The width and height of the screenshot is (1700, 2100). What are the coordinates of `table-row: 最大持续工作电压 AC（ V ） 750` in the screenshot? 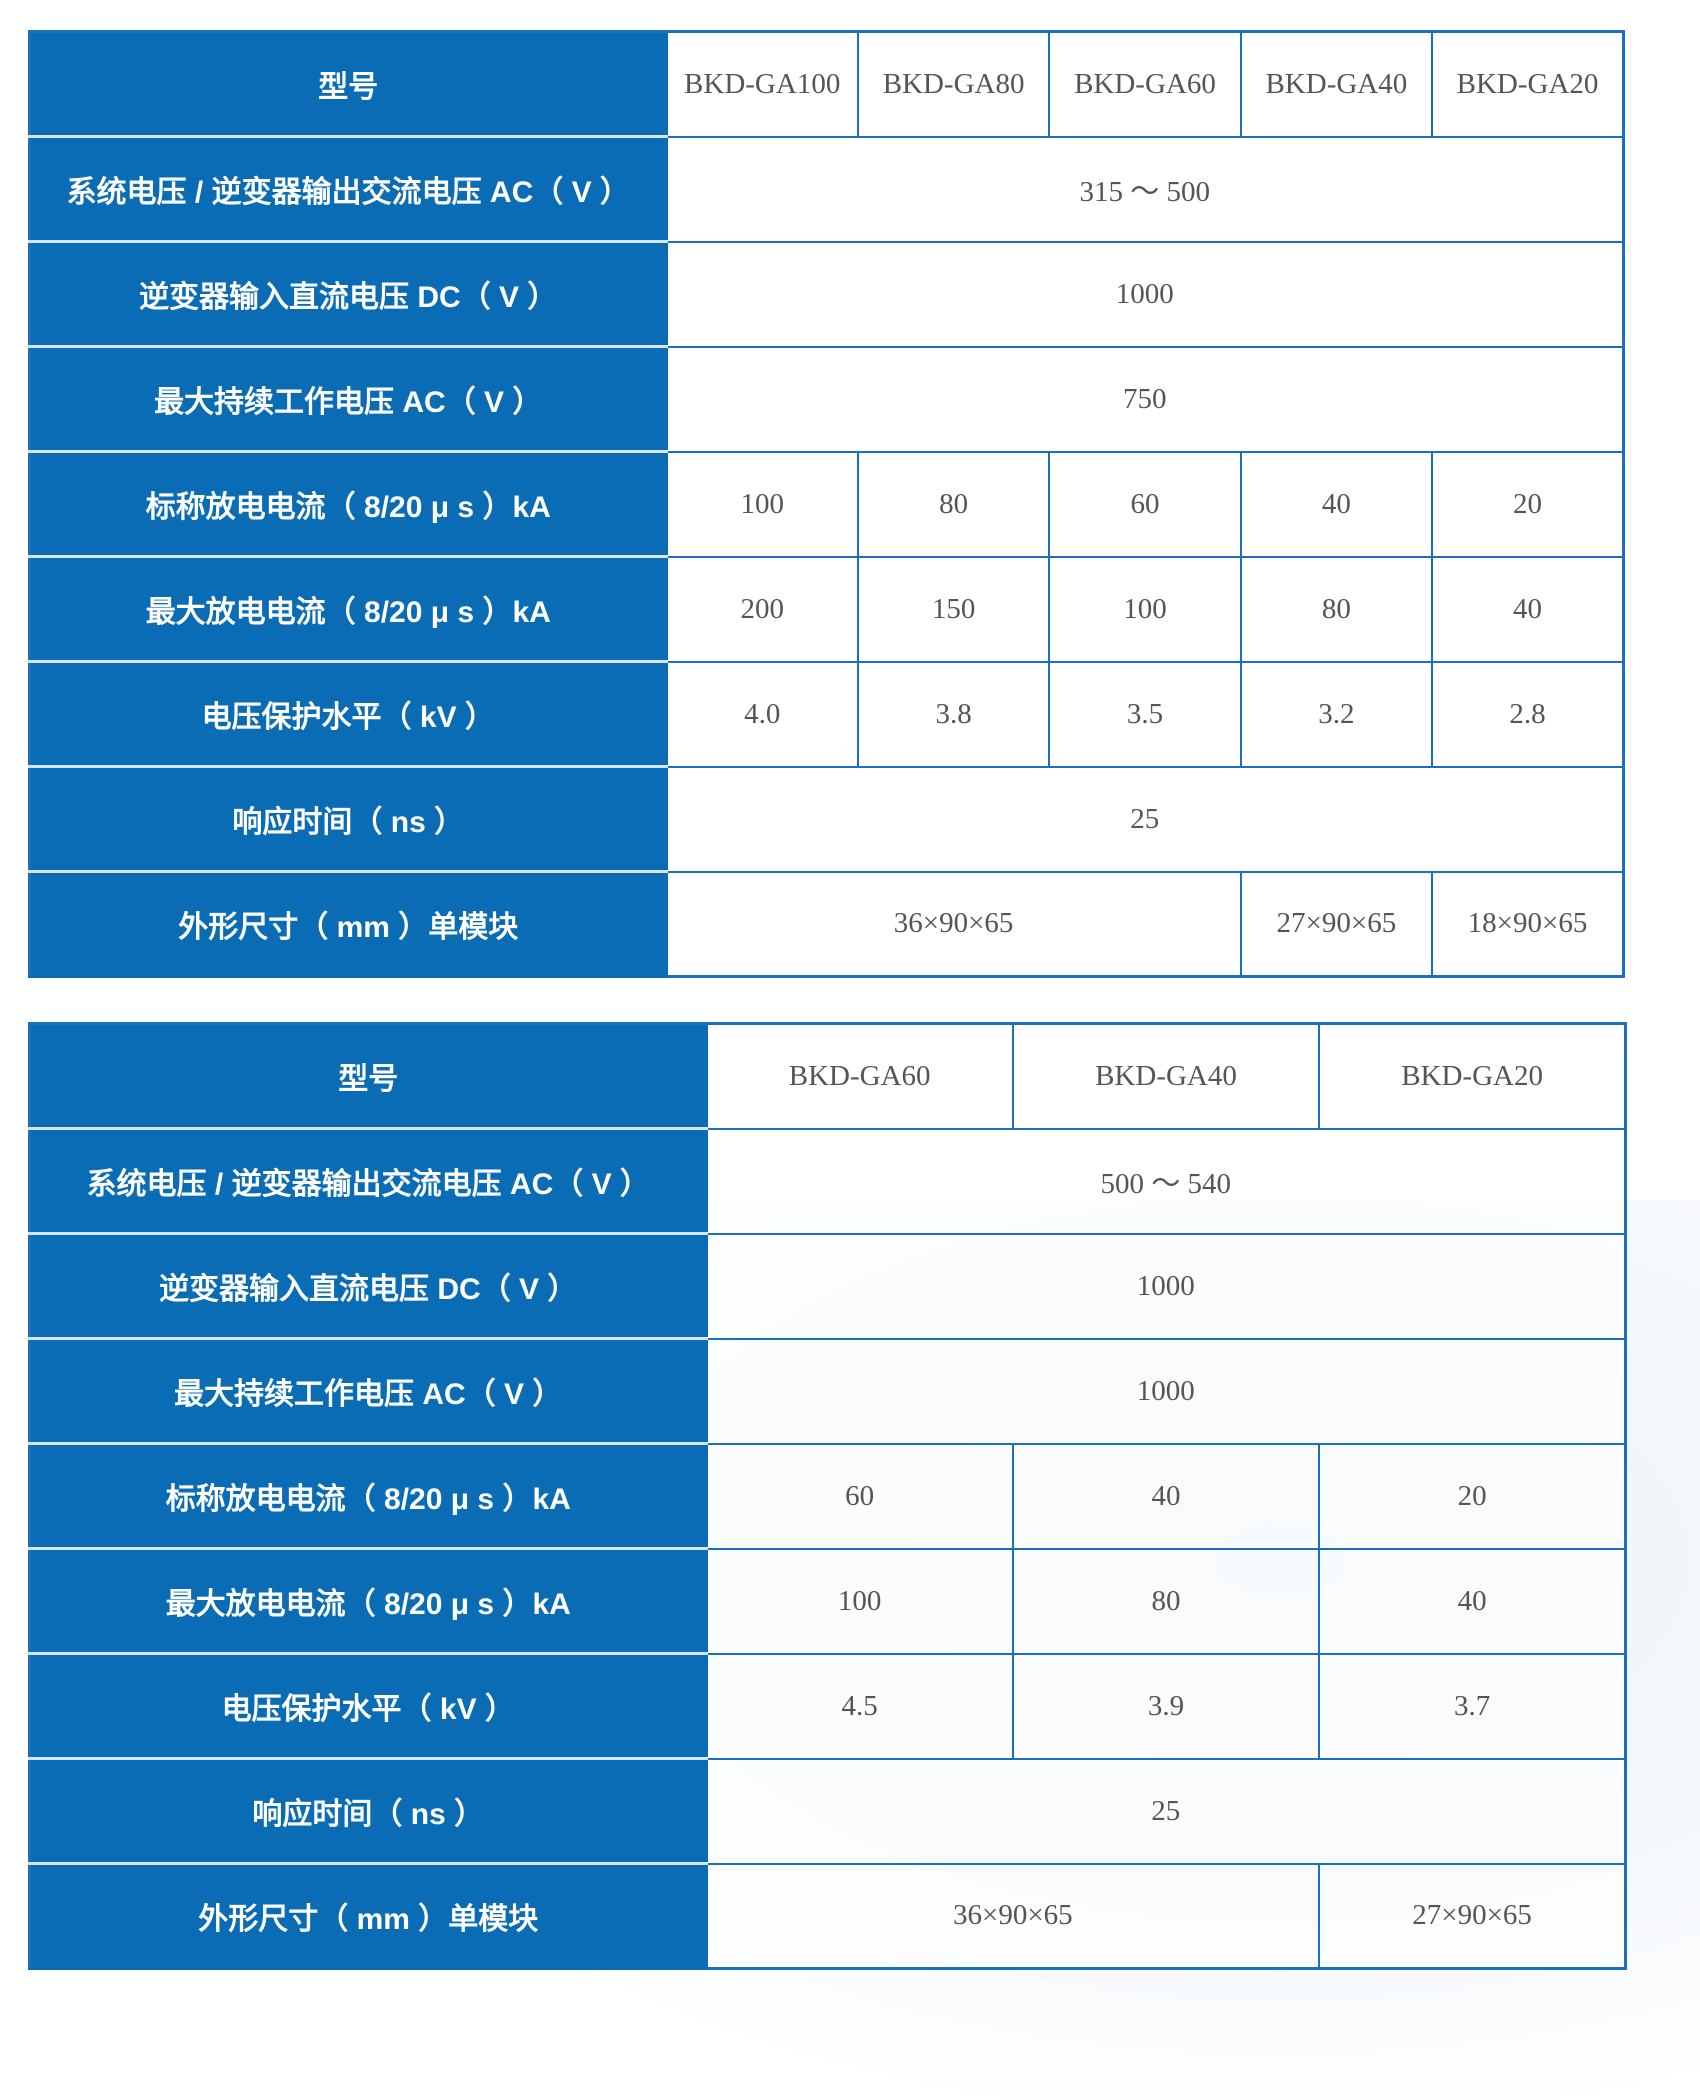 It's located at (826, 399).